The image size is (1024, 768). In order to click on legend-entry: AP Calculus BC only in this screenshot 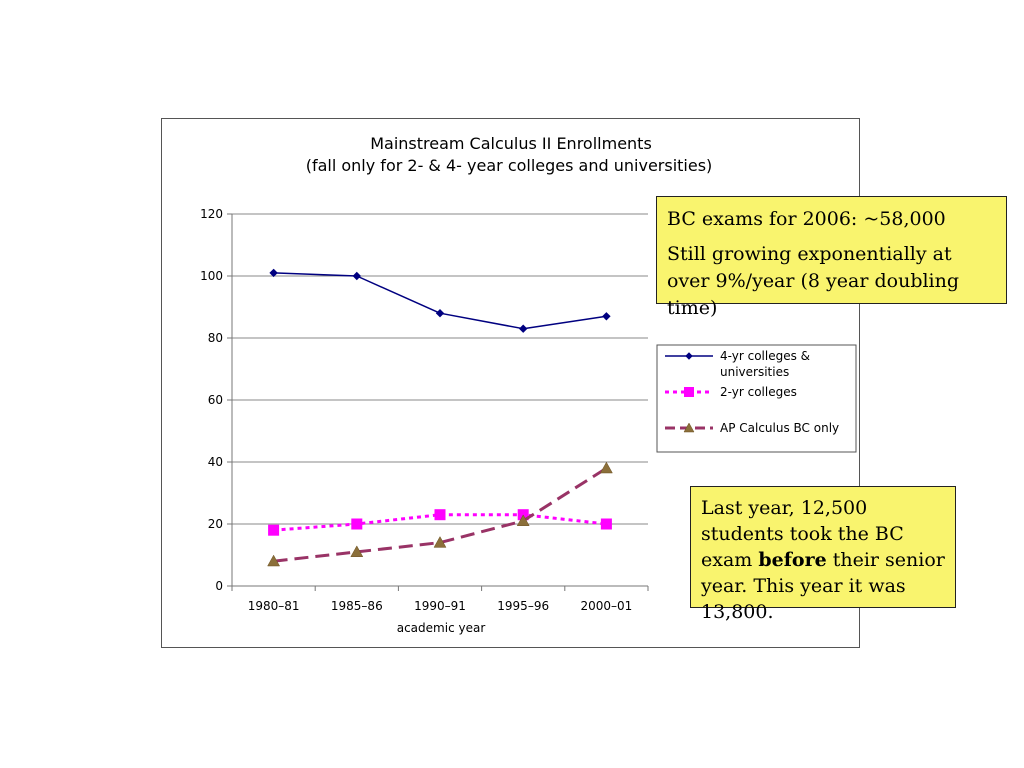, I will do `click(752, 428)`.